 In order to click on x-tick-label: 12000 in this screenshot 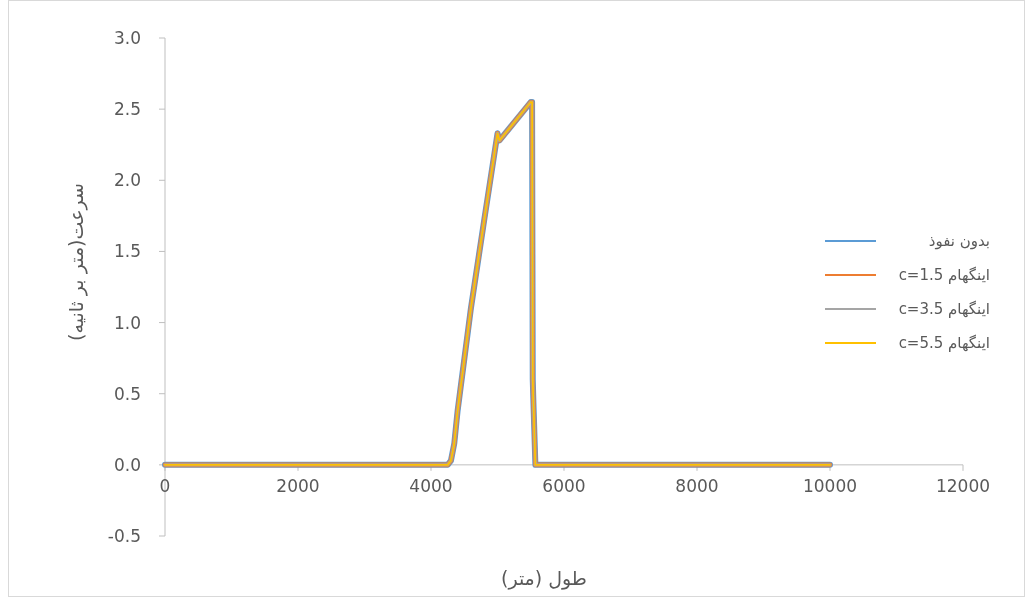, I will do `click(963, 485)`.